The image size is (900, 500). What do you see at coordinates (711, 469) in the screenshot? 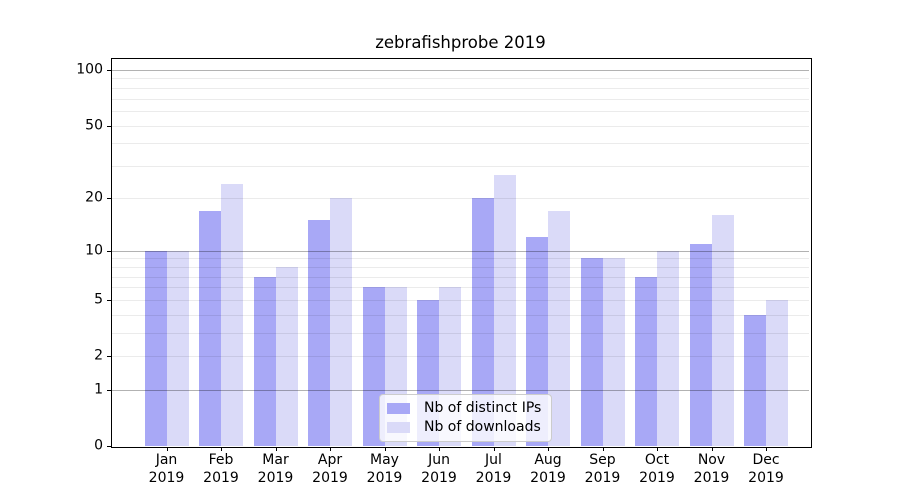
I see `x-tick-label-nov-2019: Nov 2019` at bounding box center [711, 469].